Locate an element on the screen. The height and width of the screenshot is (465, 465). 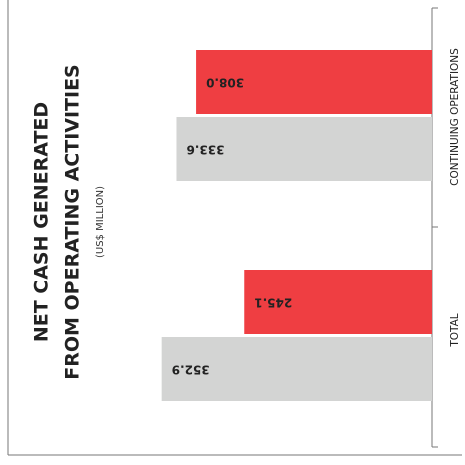
value-label: 245.1 is located at coordinates (273, 303).